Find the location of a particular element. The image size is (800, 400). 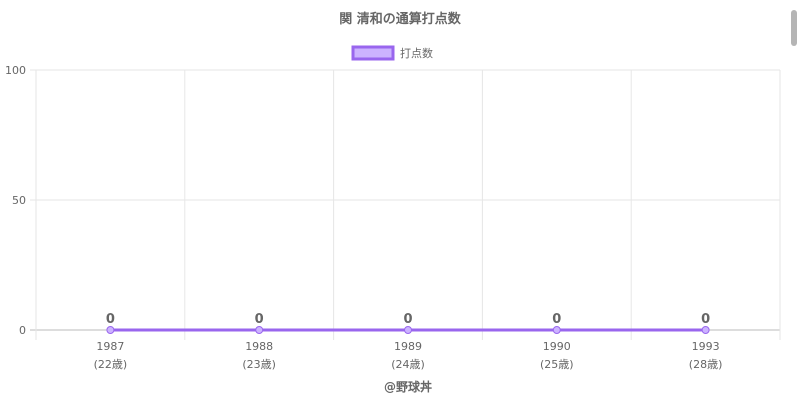

scrollbar-thumb is located at coordinates (794, 28).